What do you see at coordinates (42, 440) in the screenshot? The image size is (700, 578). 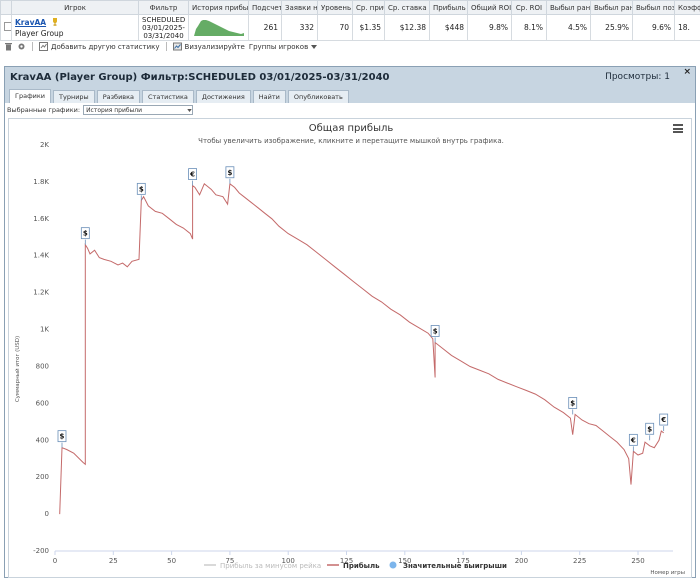 I see `y-tick-label: 400` at bounding box center [42, 440].